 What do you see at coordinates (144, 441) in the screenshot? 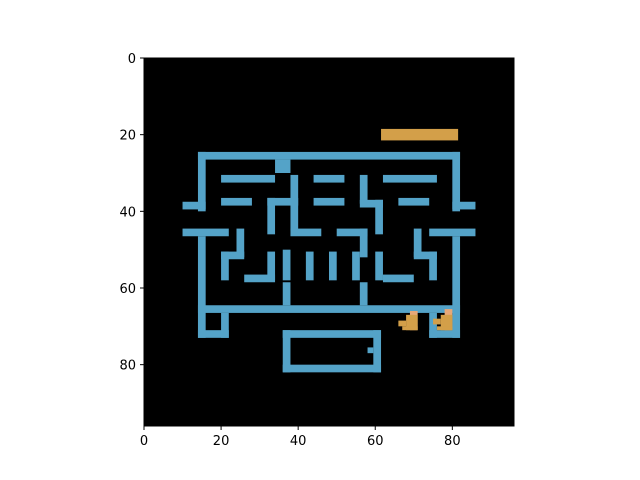
I see `x-tick-label: 0` at bounding box center [144, 441].